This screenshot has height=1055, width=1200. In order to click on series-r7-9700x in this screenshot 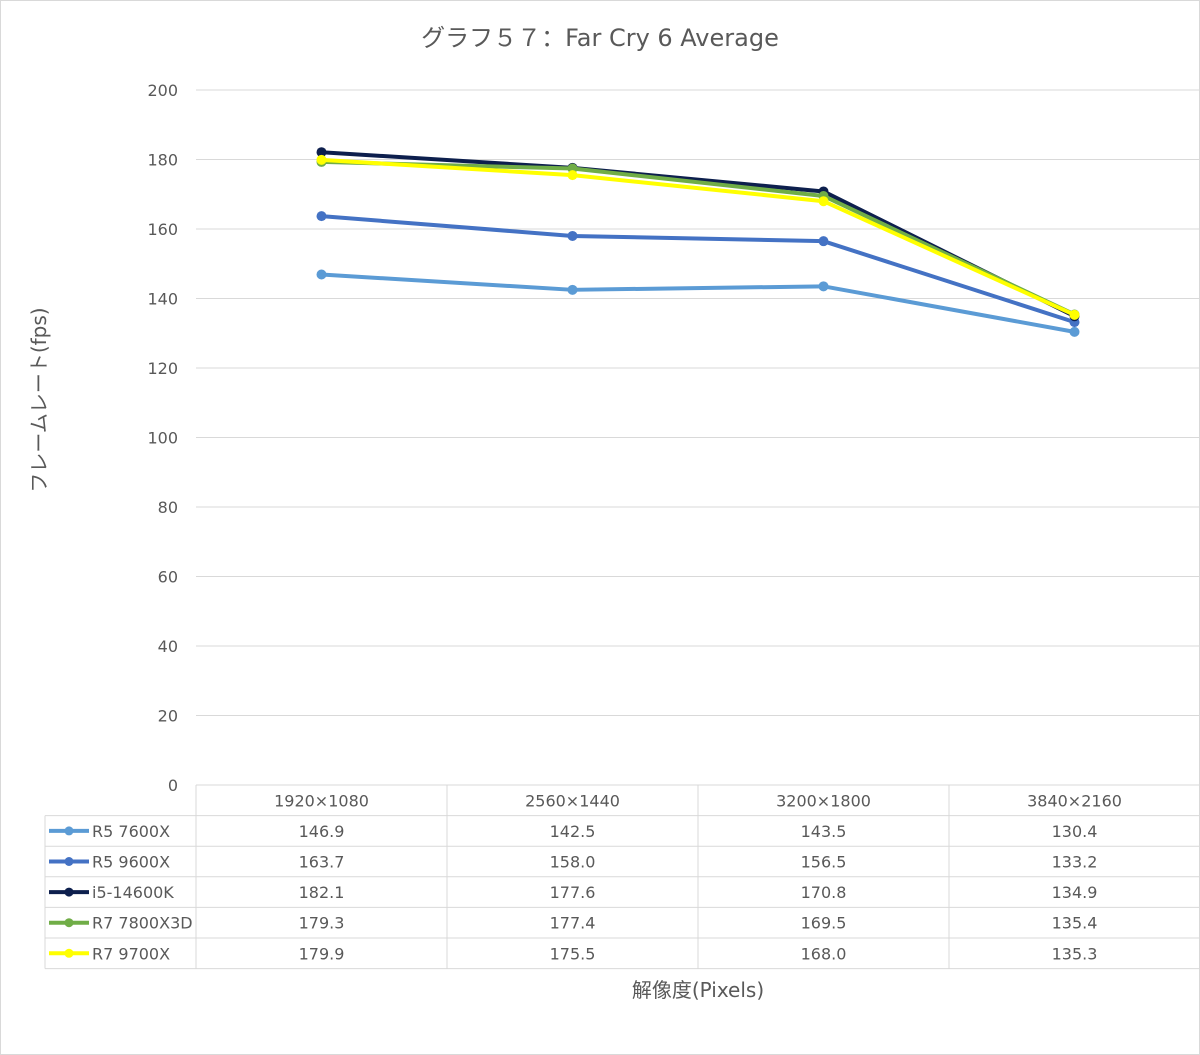, I will do `click(698, 237)`.